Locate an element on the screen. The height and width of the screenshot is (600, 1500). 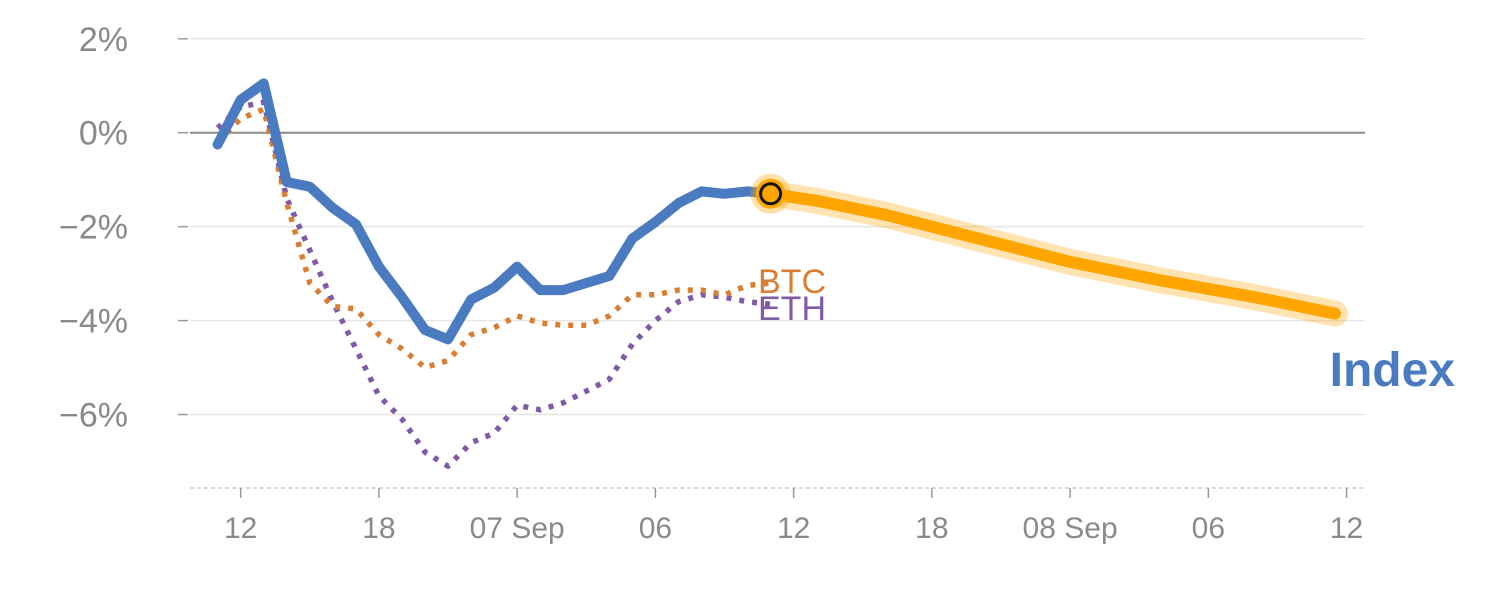
index-forecast-line is located at coordinates (1052, 253).